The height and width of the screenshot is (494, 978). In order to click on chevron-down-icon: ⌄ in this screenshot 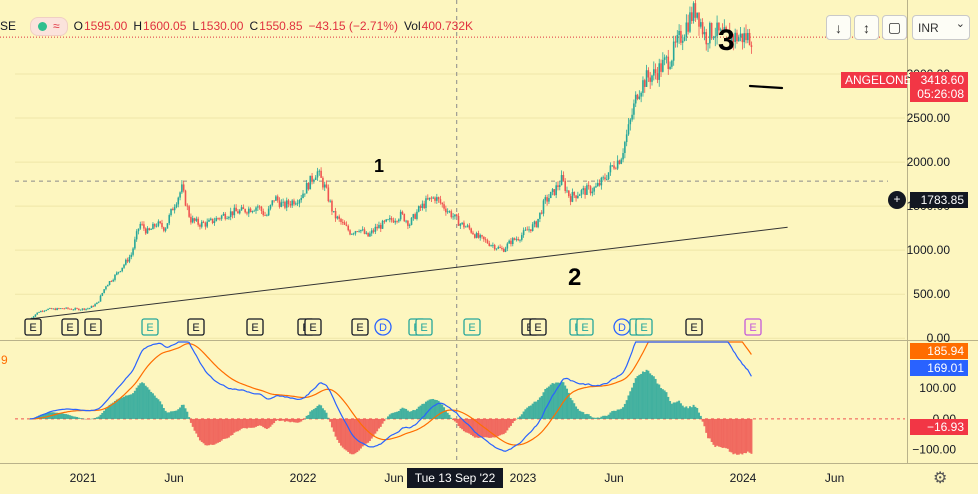, I will do `click(960, 24)`.